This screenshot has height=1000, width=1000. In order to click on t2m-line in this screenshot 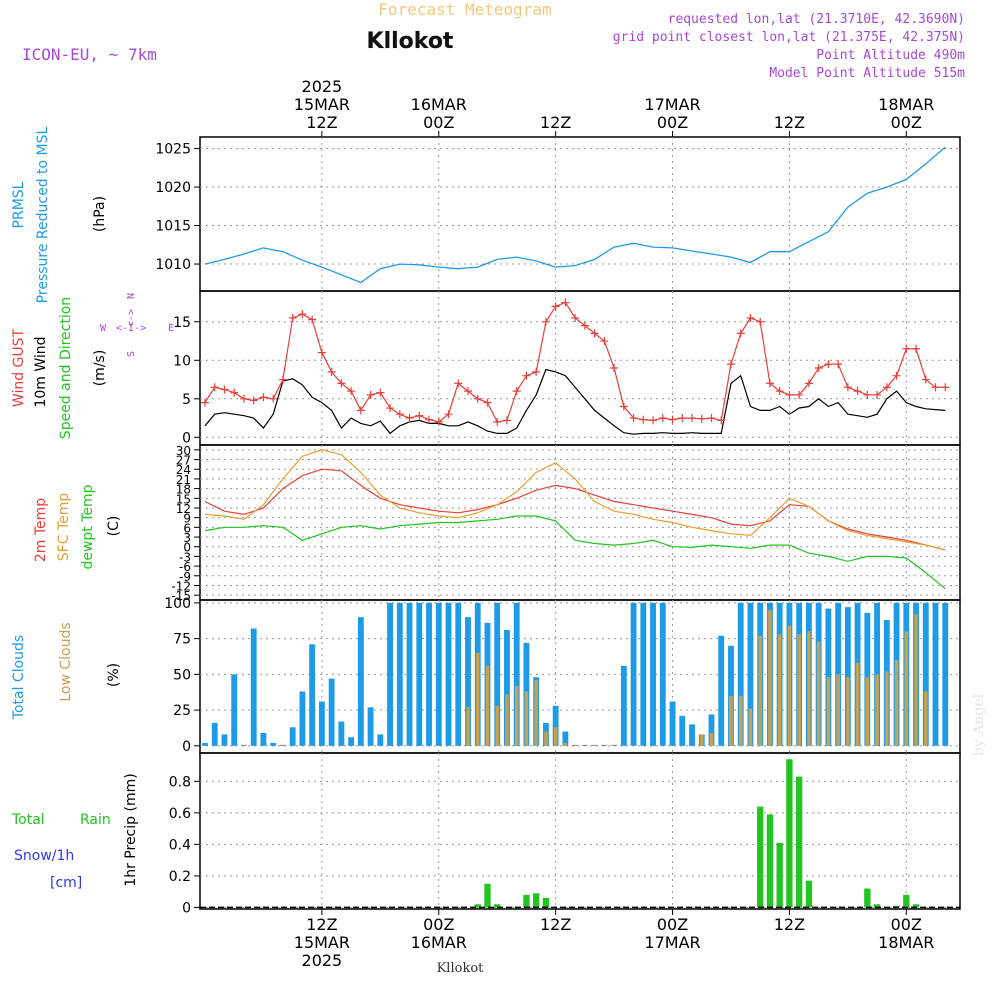, I will do `click(575, 509)`.